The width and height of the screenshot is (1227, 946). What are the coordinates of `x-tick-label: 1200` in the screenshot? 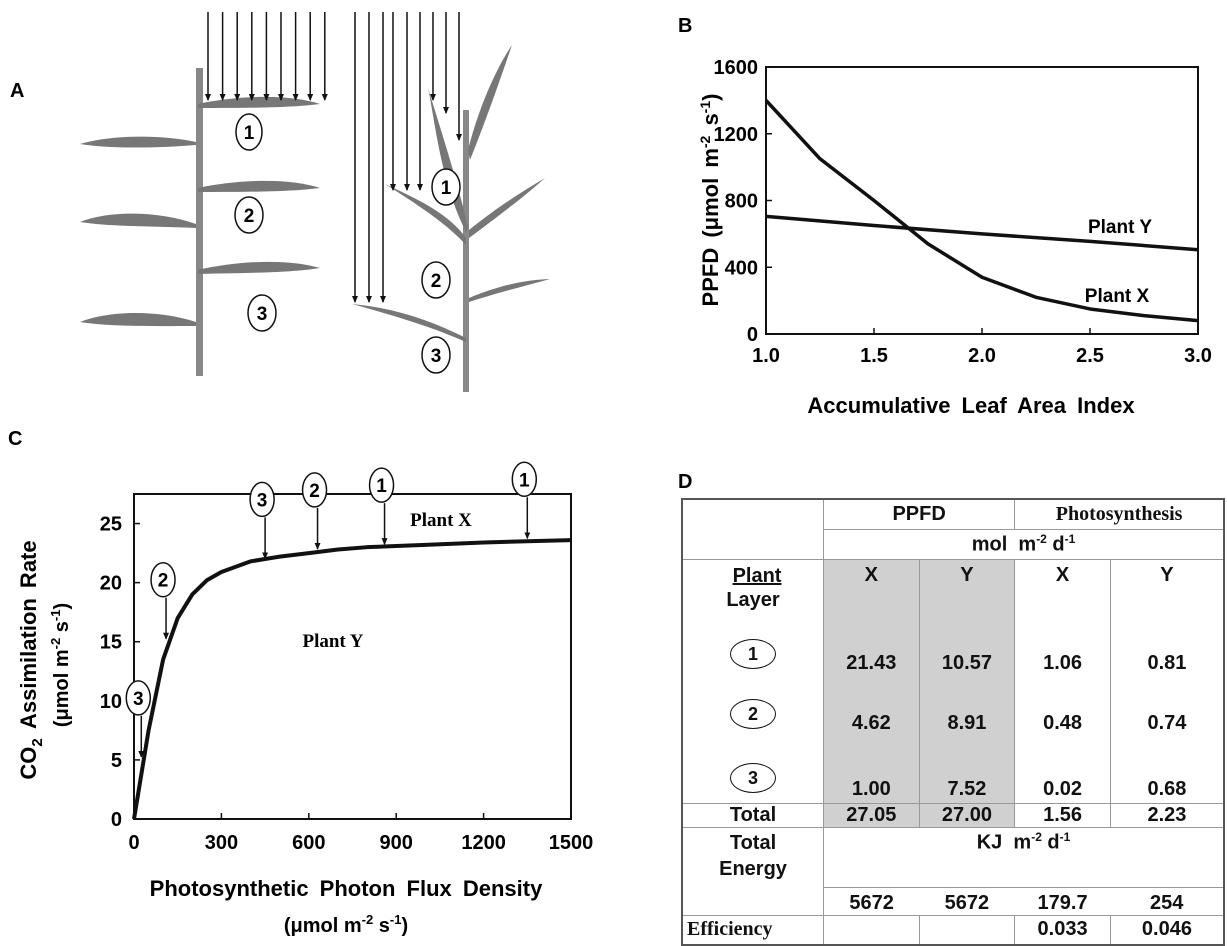 It's located at (483, 843).